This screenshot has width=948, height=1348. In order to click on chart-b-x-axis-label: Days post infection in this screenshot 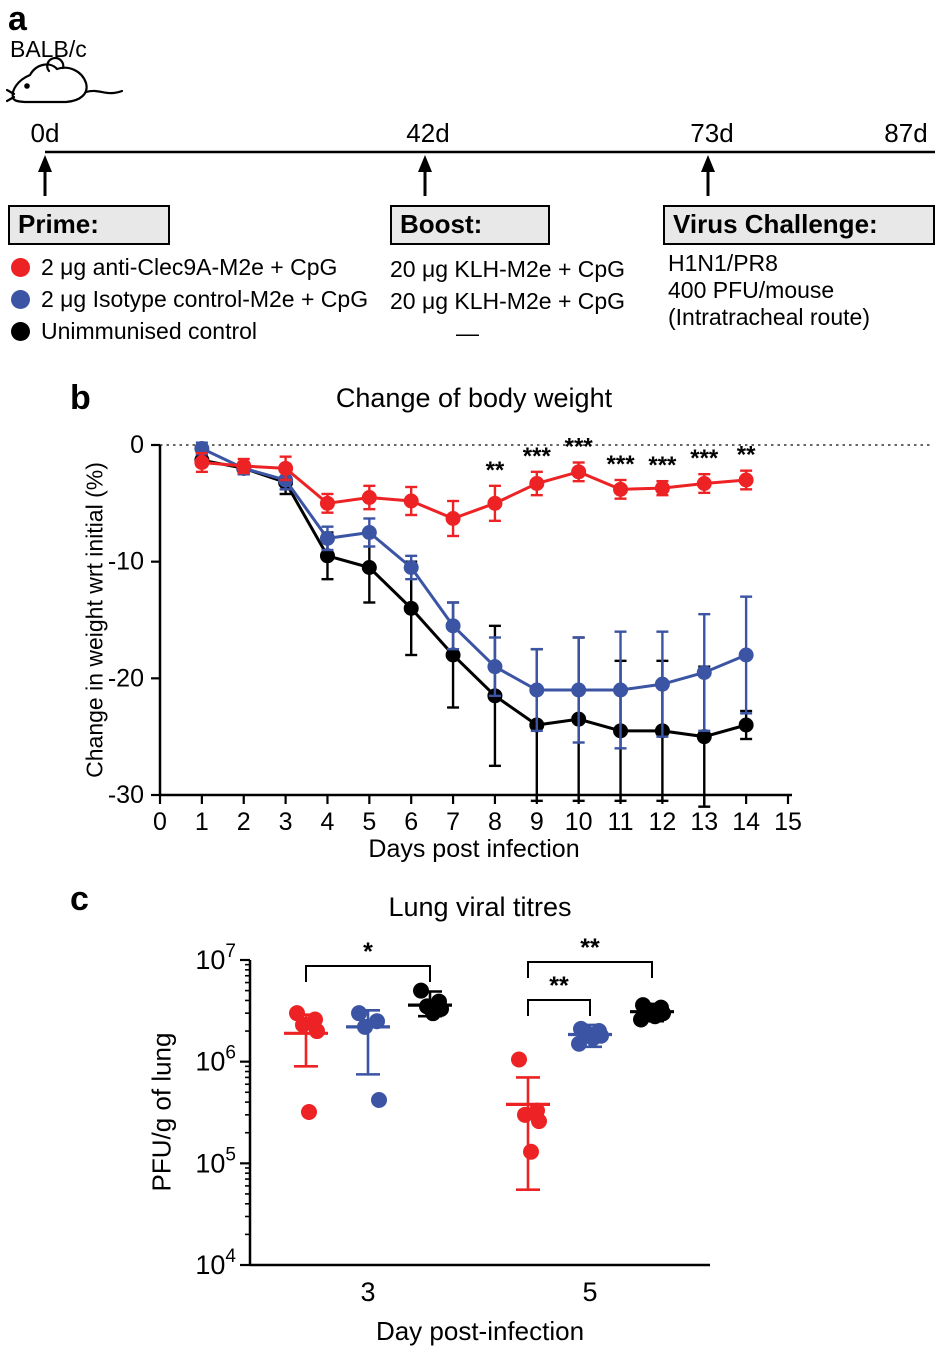, I will do `click(474, 849)`.